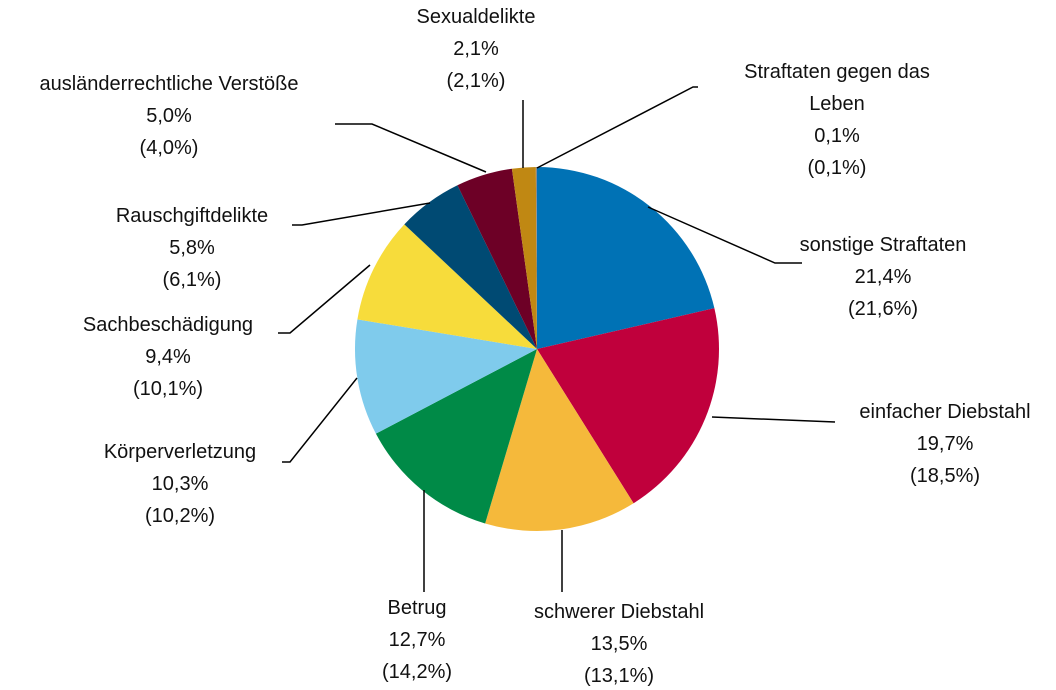  I want to click on label-prior: (14,2%), so click(417, 672).